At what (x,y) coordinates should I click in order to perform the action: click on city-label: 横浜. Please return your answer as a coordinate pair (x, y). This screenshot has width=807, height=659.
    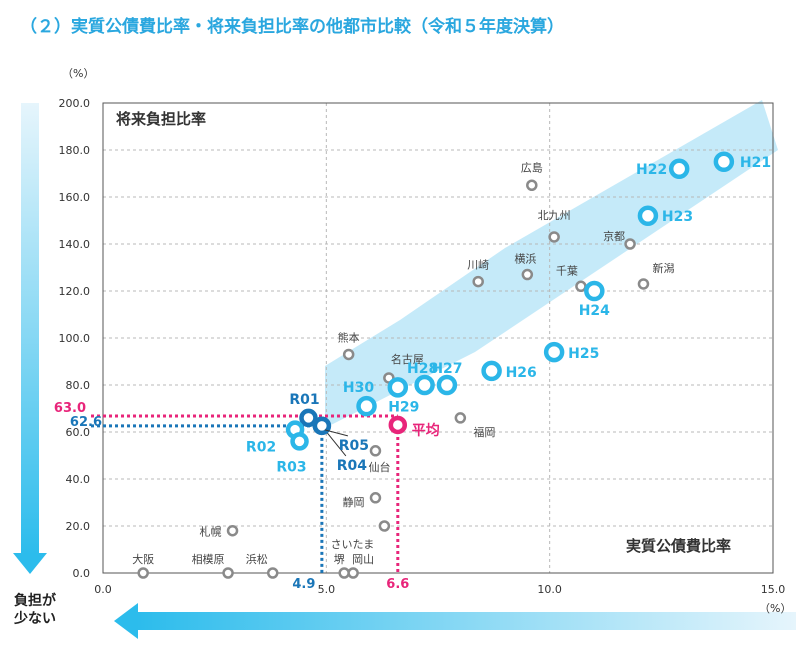
    Looking at the image, I should click on (525, 259).